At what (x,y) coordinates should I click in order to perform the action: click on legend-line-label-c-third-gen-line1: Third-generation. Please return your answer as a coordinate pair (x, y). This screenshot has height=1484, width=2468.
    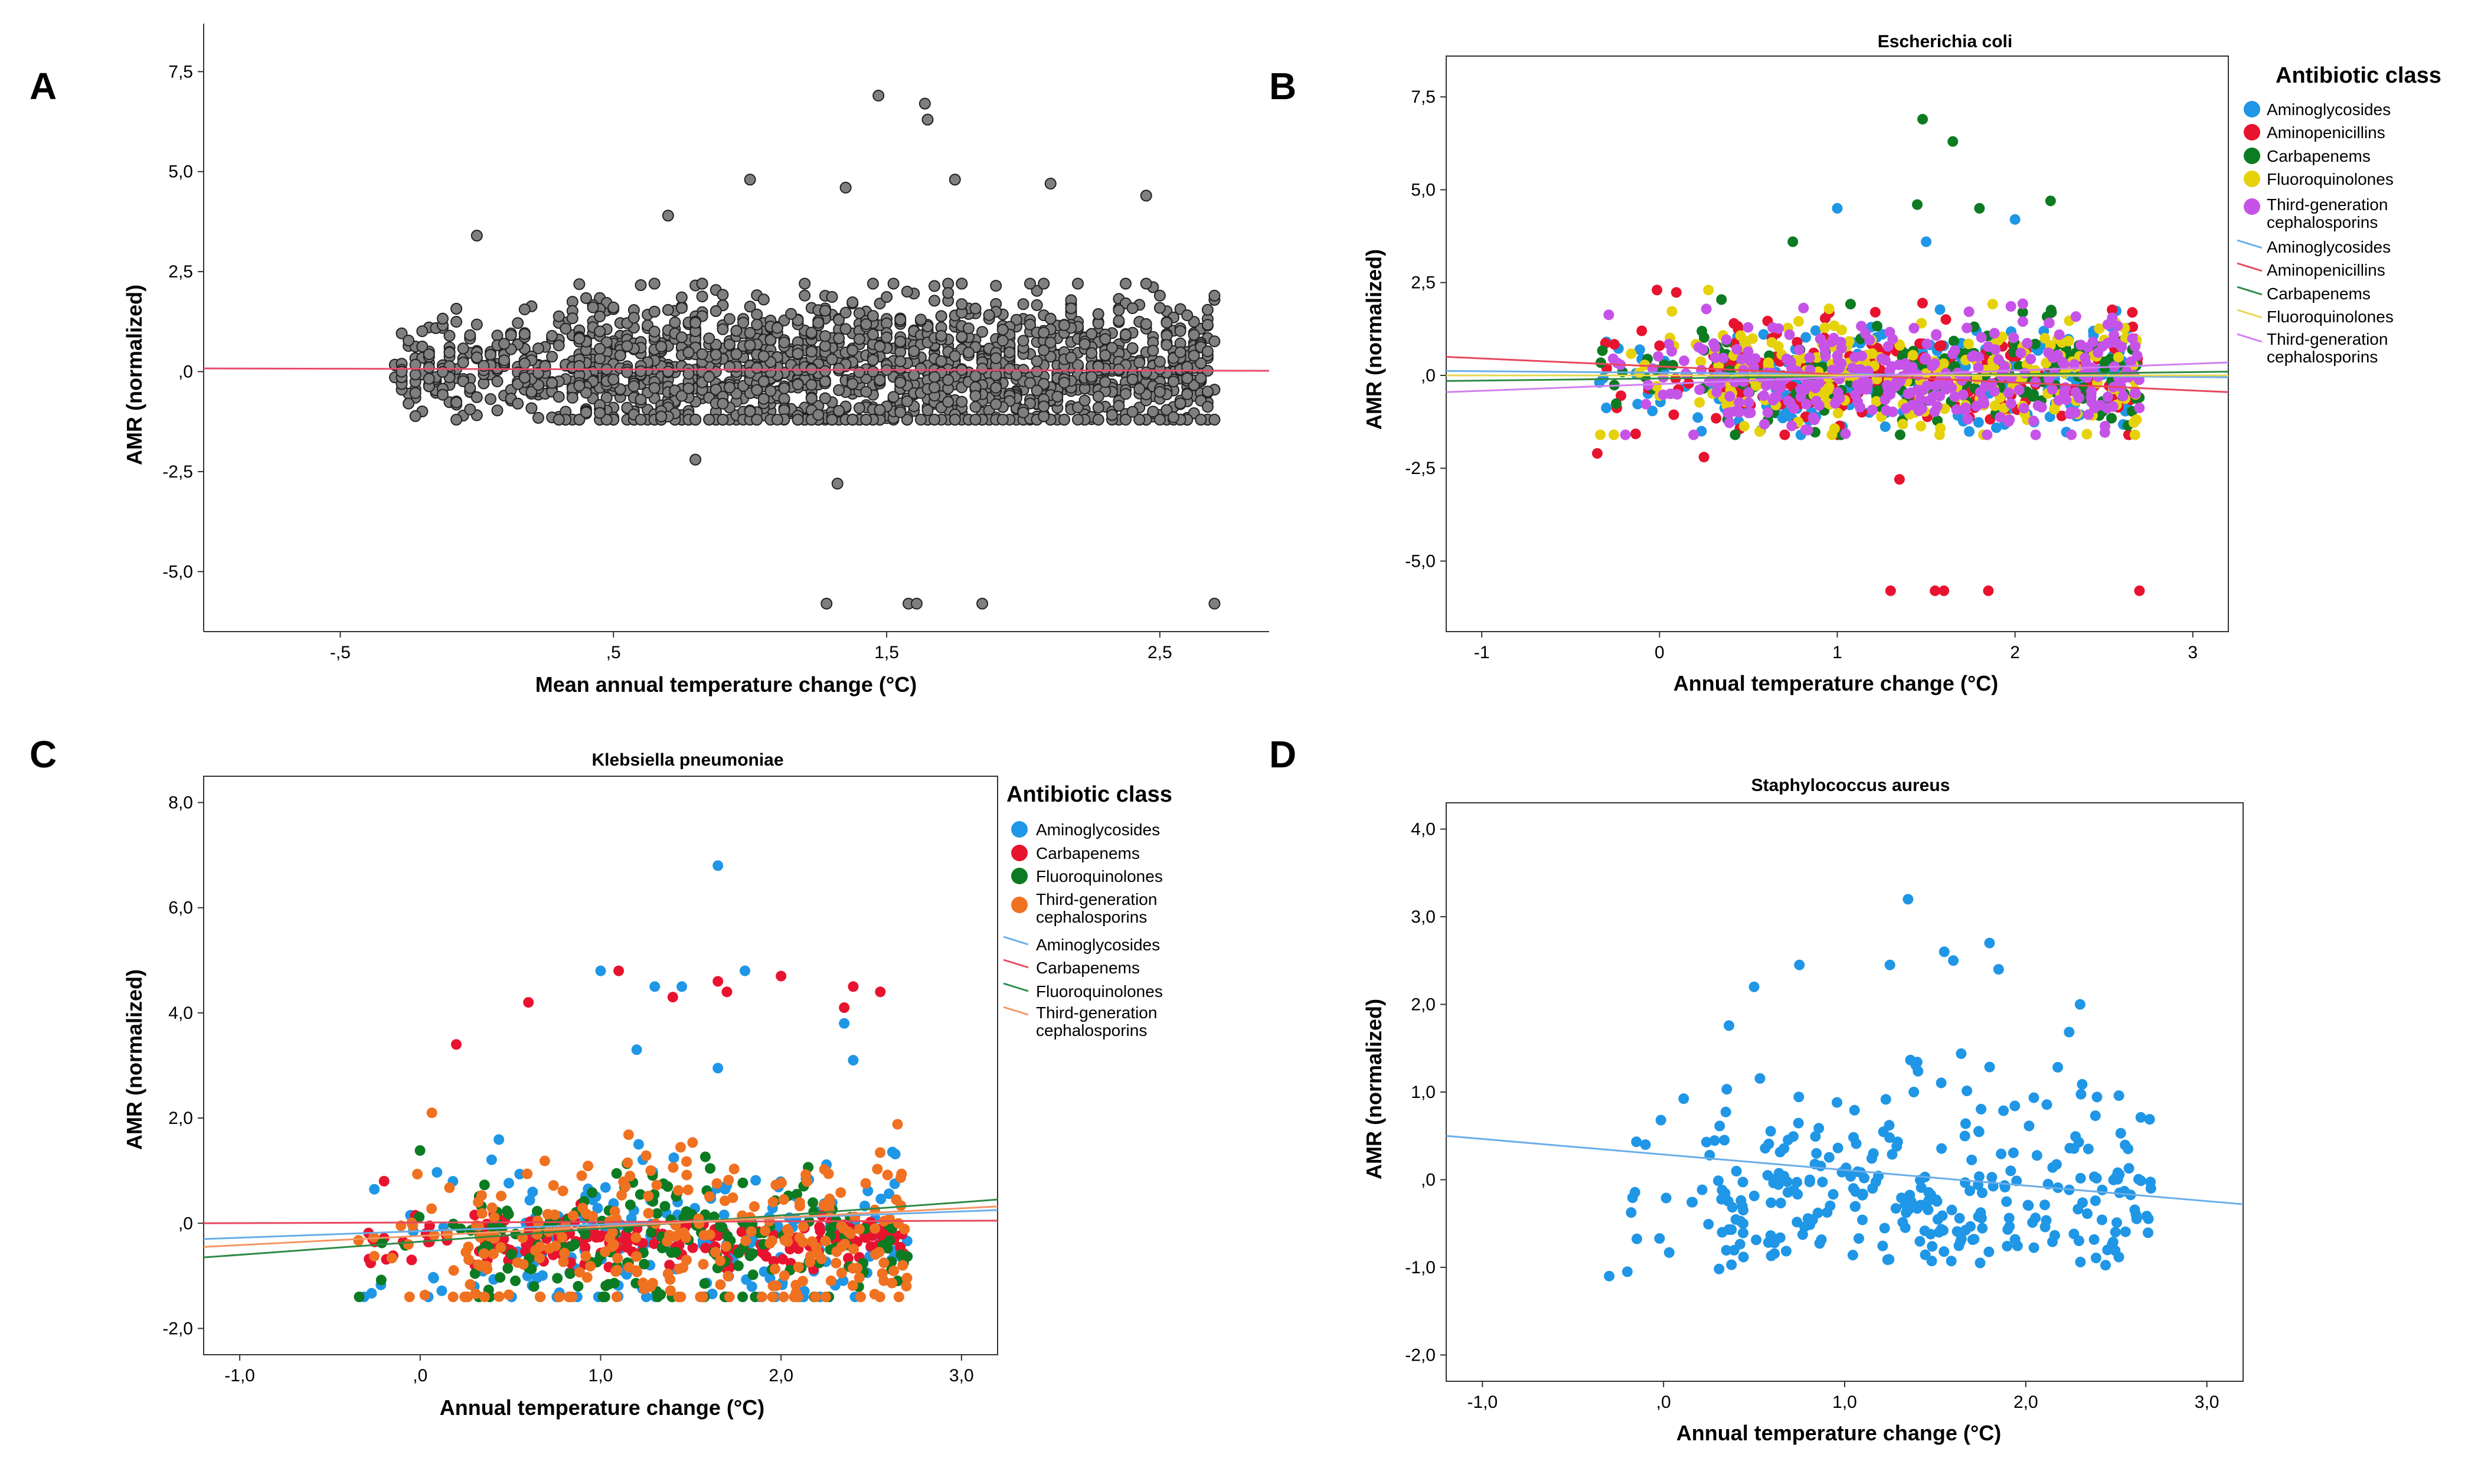
    Looking at the image, I should click on (1096, 1013).